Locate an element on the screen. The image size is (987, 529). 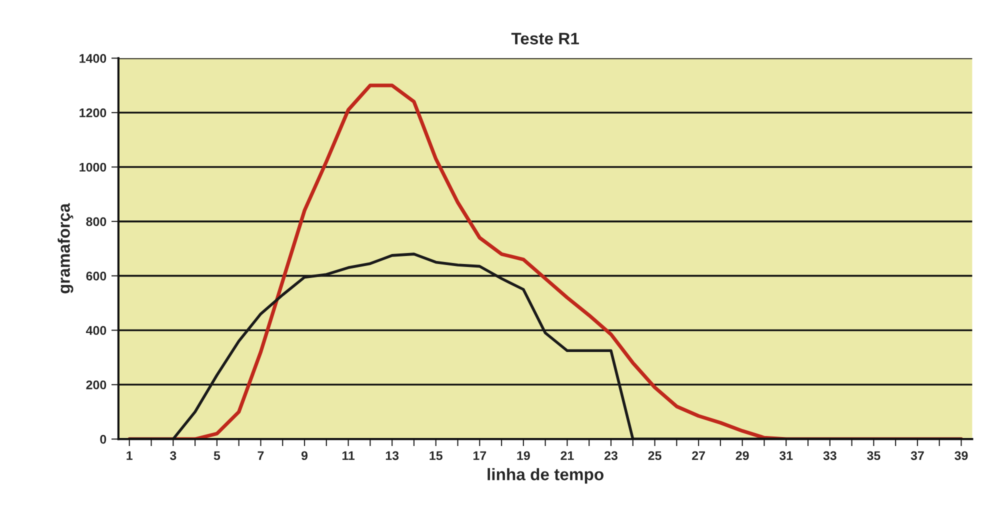
x-tick-label: 17 is located at coordinates (479, 455).